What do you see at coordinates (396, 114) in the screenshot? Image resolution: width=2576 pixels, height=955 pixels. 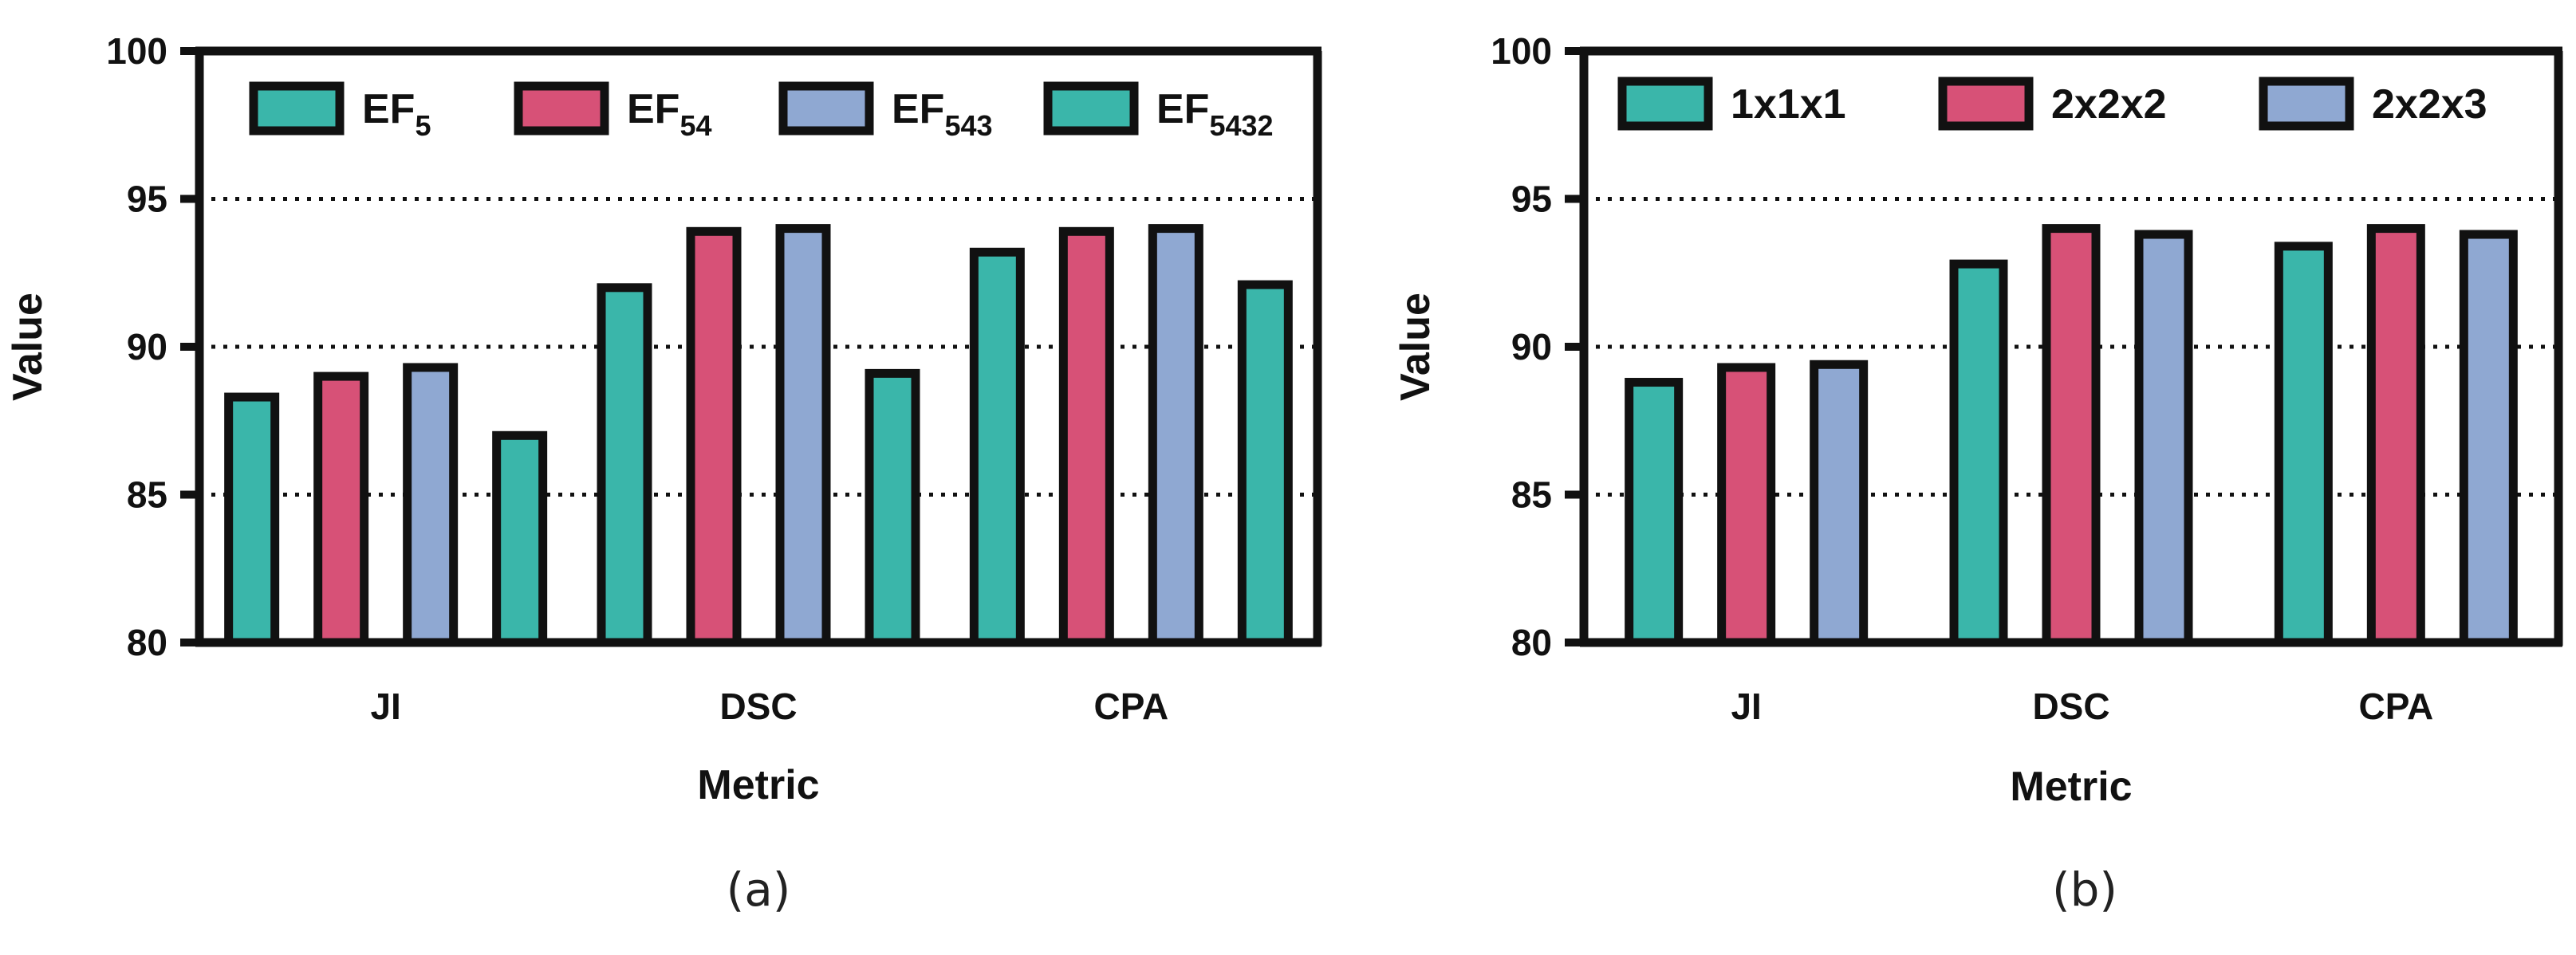 I see `legend-label: EF5` at bounding box center [396, 114].